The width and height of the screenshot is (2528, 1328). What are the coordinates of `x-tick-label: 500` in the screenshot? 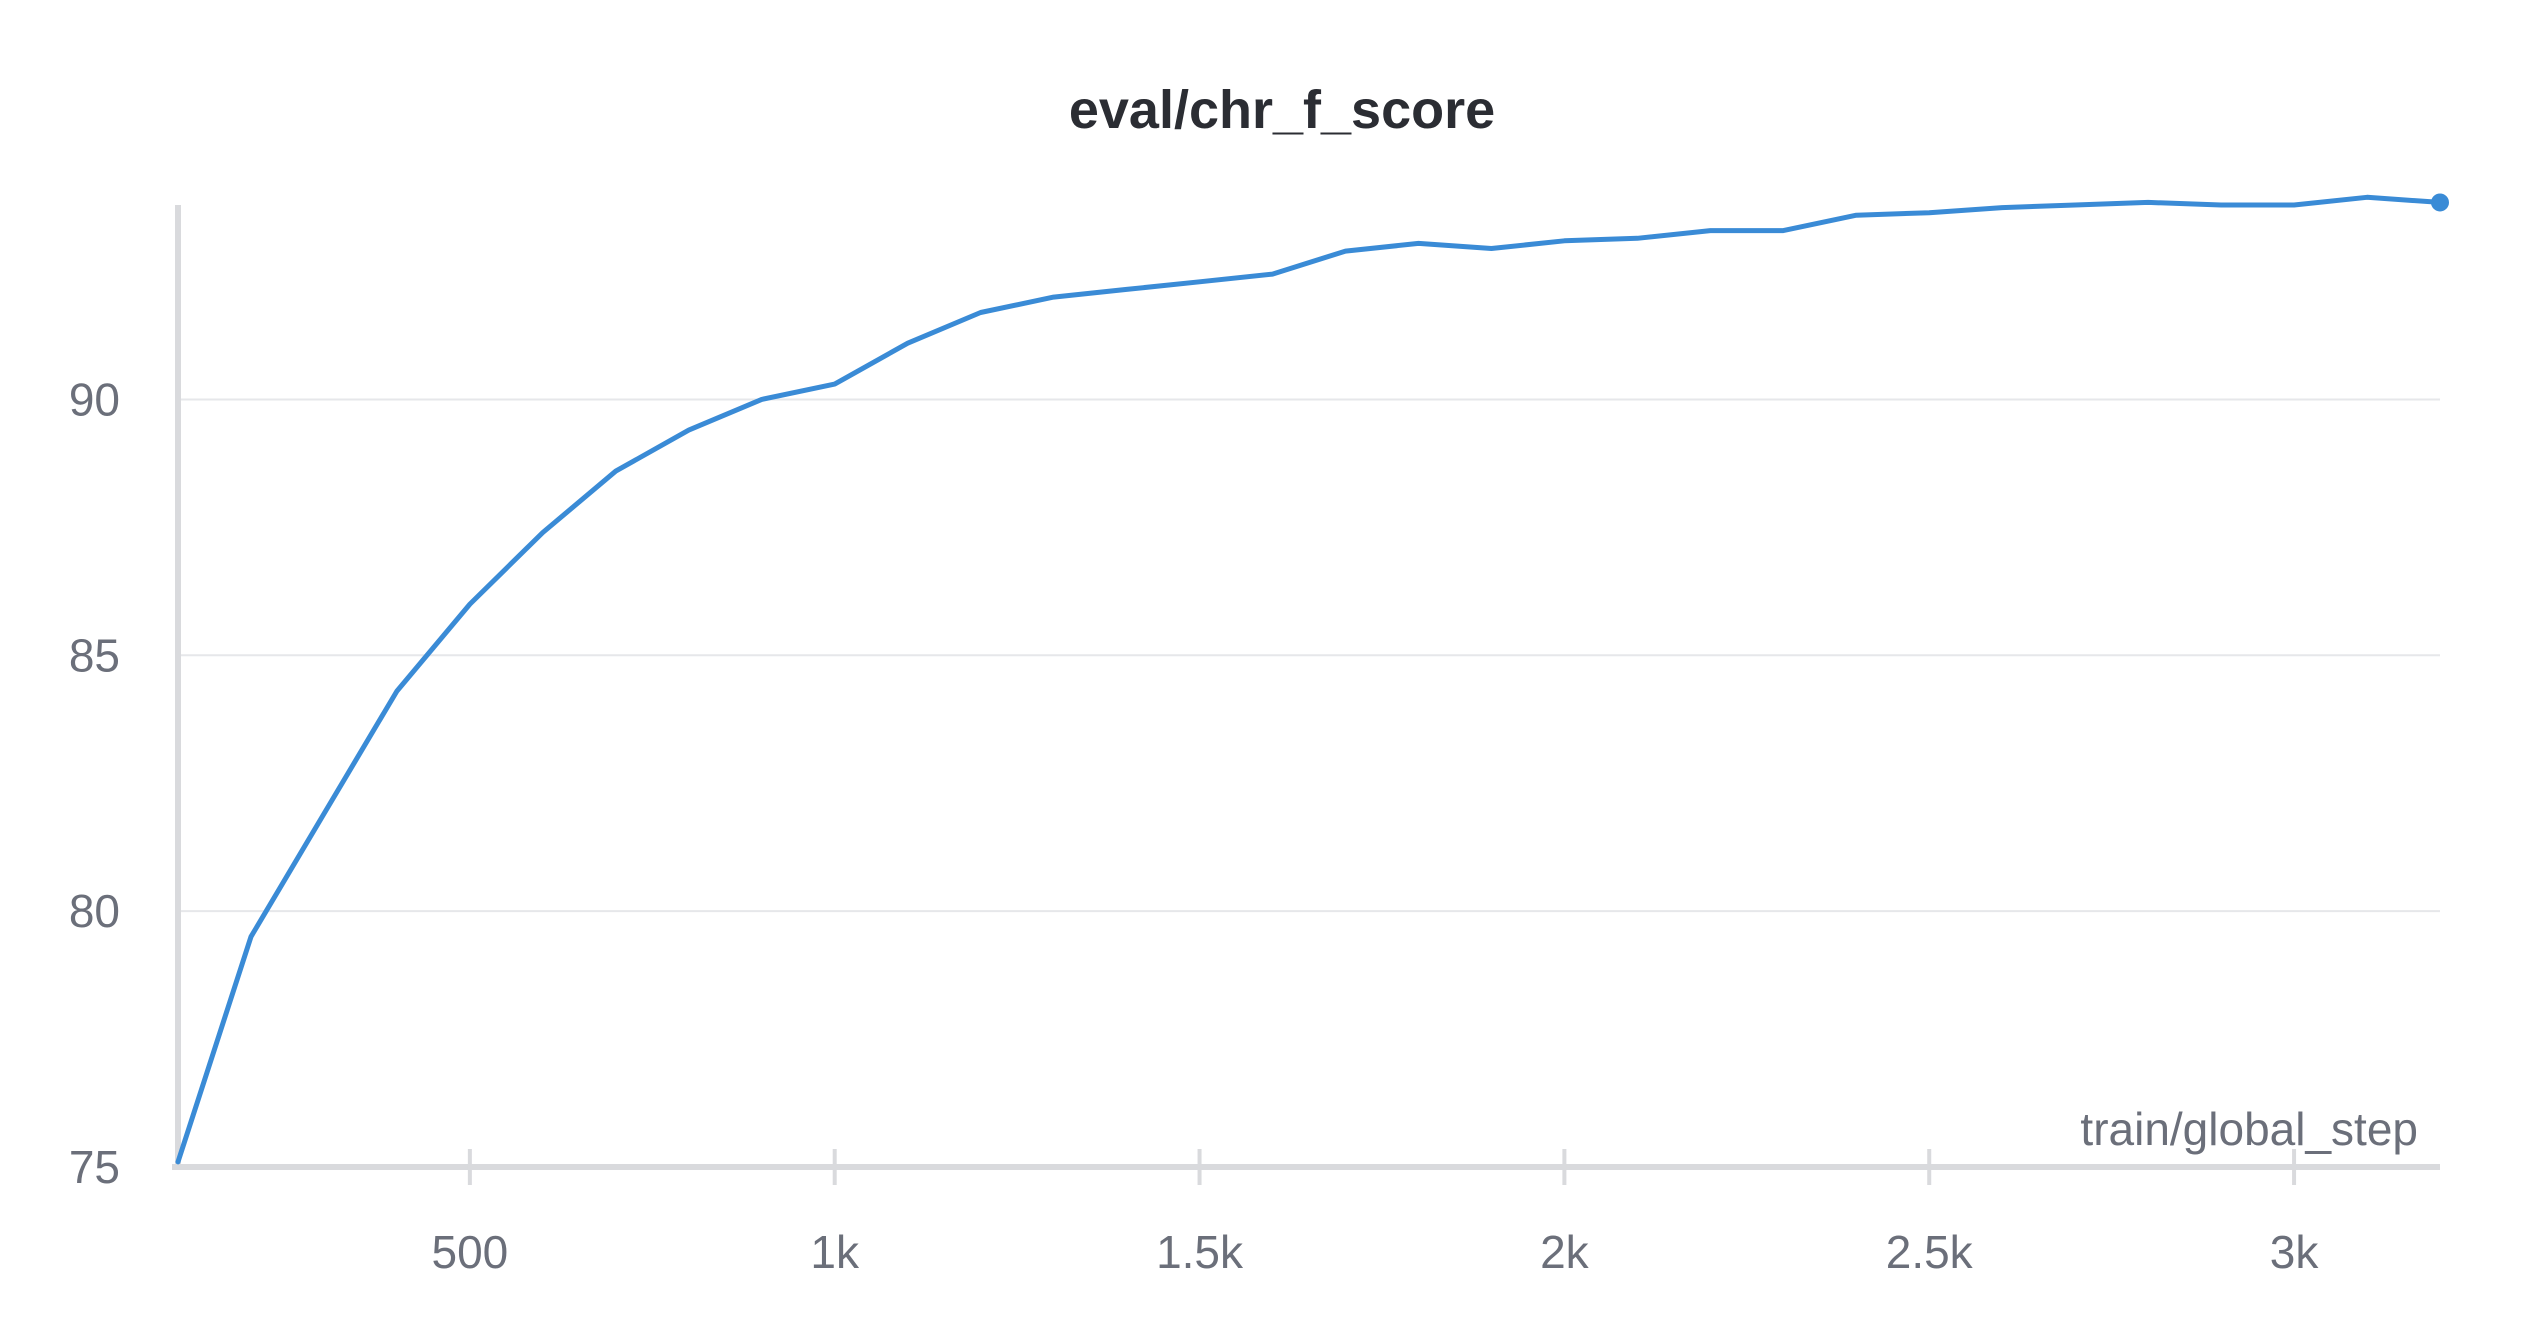 It's located at (469, 1252).